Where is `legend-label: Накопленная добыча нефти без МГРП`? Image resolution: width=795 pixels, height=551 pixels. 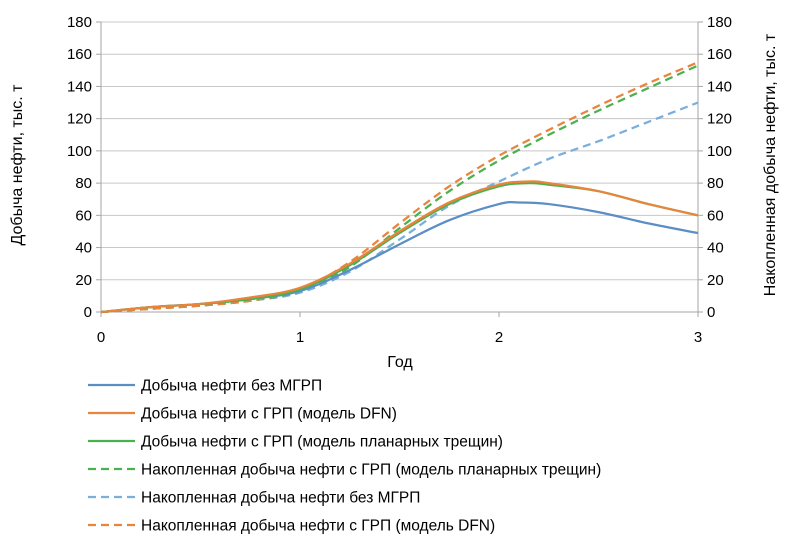 legend-label: Накопленная добыча нефти без МГРП is located at coordinates (280, 498).